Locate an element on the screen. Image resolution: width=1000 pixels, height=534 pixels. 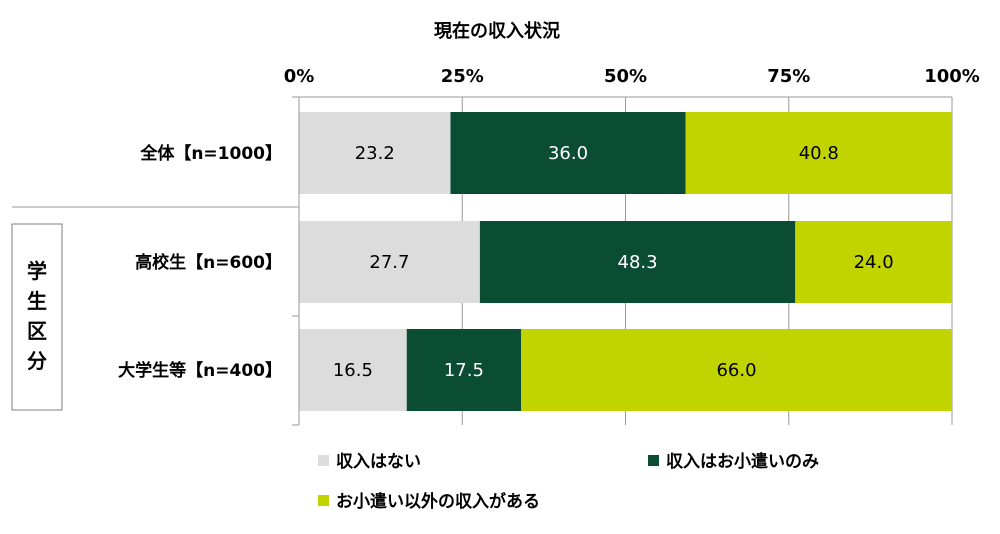
data-label: 24.0 is located at coordinates (874, 262).